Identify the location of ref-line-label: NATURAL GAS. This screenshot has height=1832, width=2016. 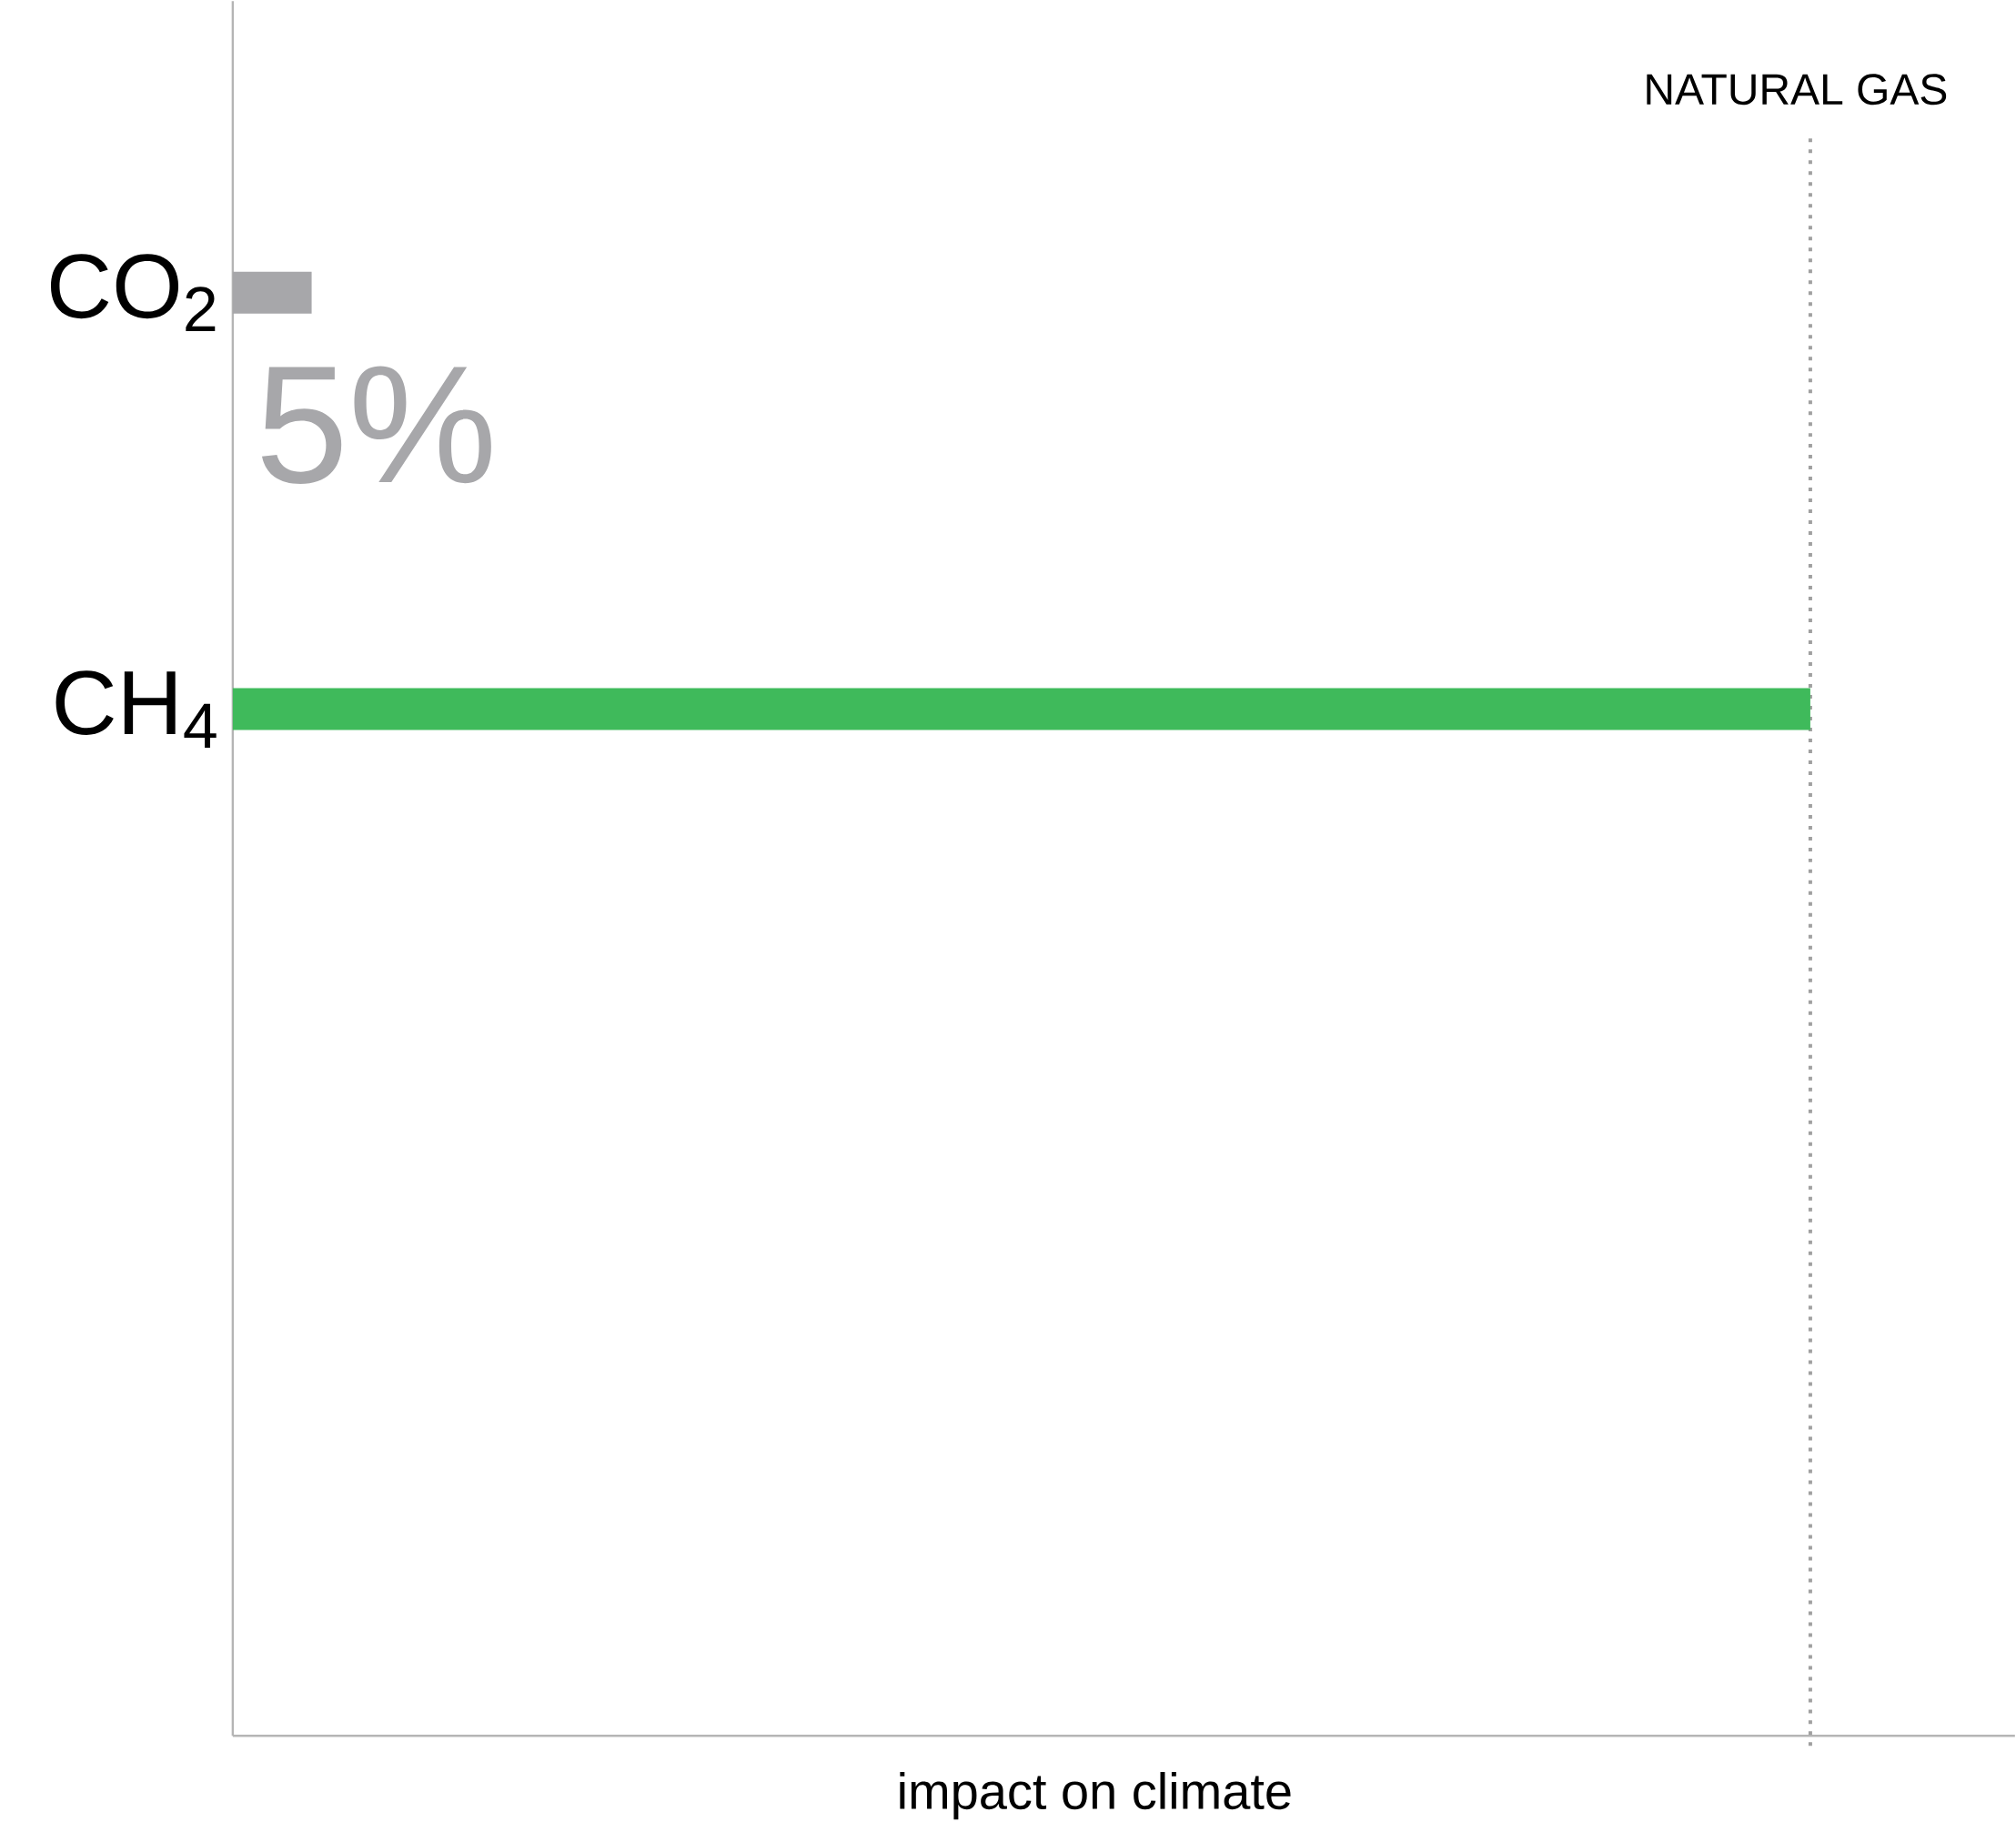
(1797, 90).